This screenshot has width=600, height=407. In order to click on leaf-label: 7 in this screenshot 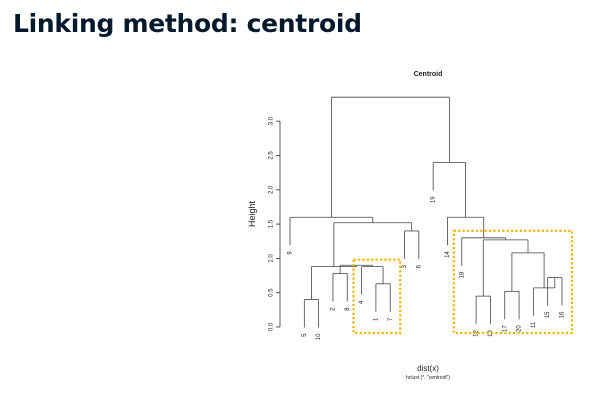, I will do `click(391, 319)`.